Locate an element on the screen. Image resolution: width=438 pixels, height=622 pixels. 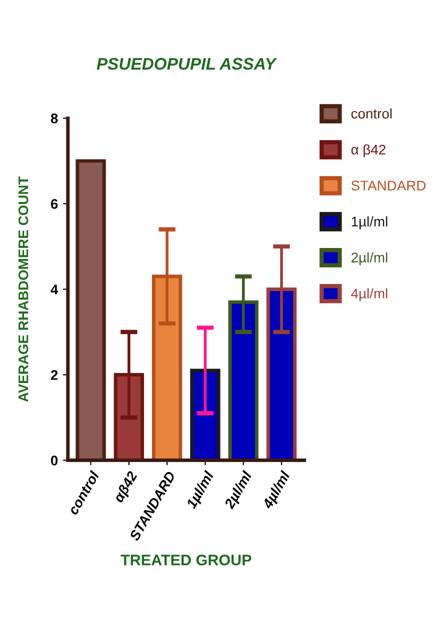
chart-title: PSUEDOPUPIL ASSAY is located at coordinates (187, 64).